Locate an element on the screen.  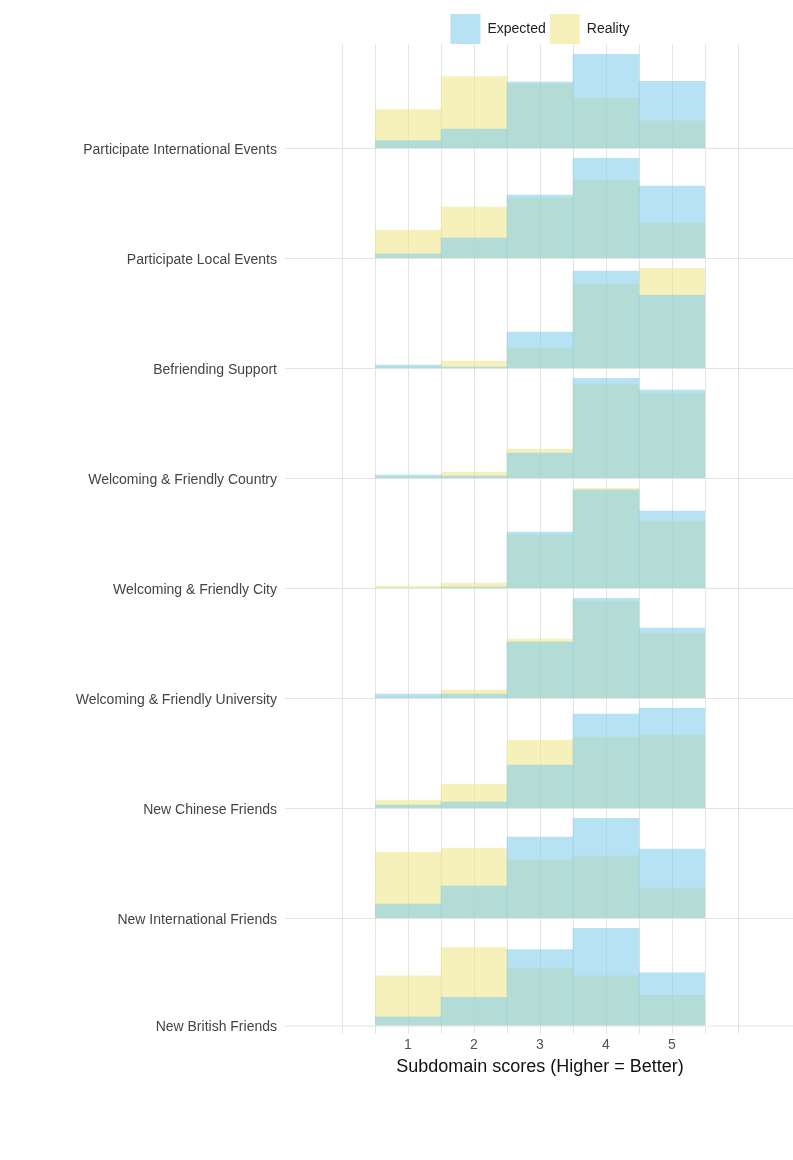
y-axis-title: Participate International Events is located at coordinates (180, 148).